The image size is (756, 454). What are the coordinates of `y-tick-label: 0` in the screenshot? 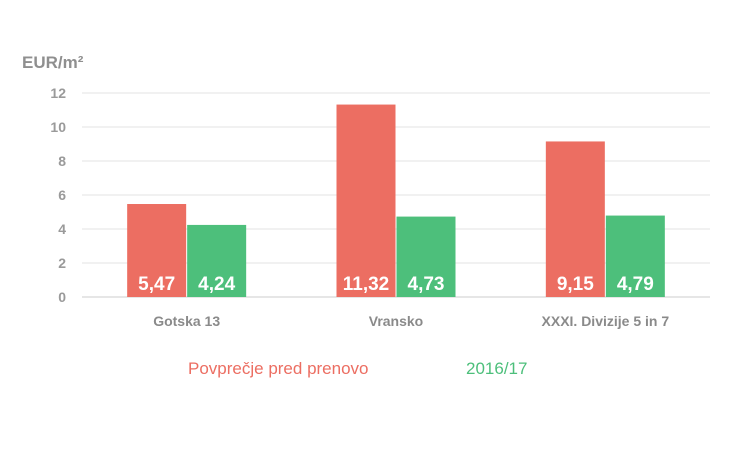 It's located at (62, 297).